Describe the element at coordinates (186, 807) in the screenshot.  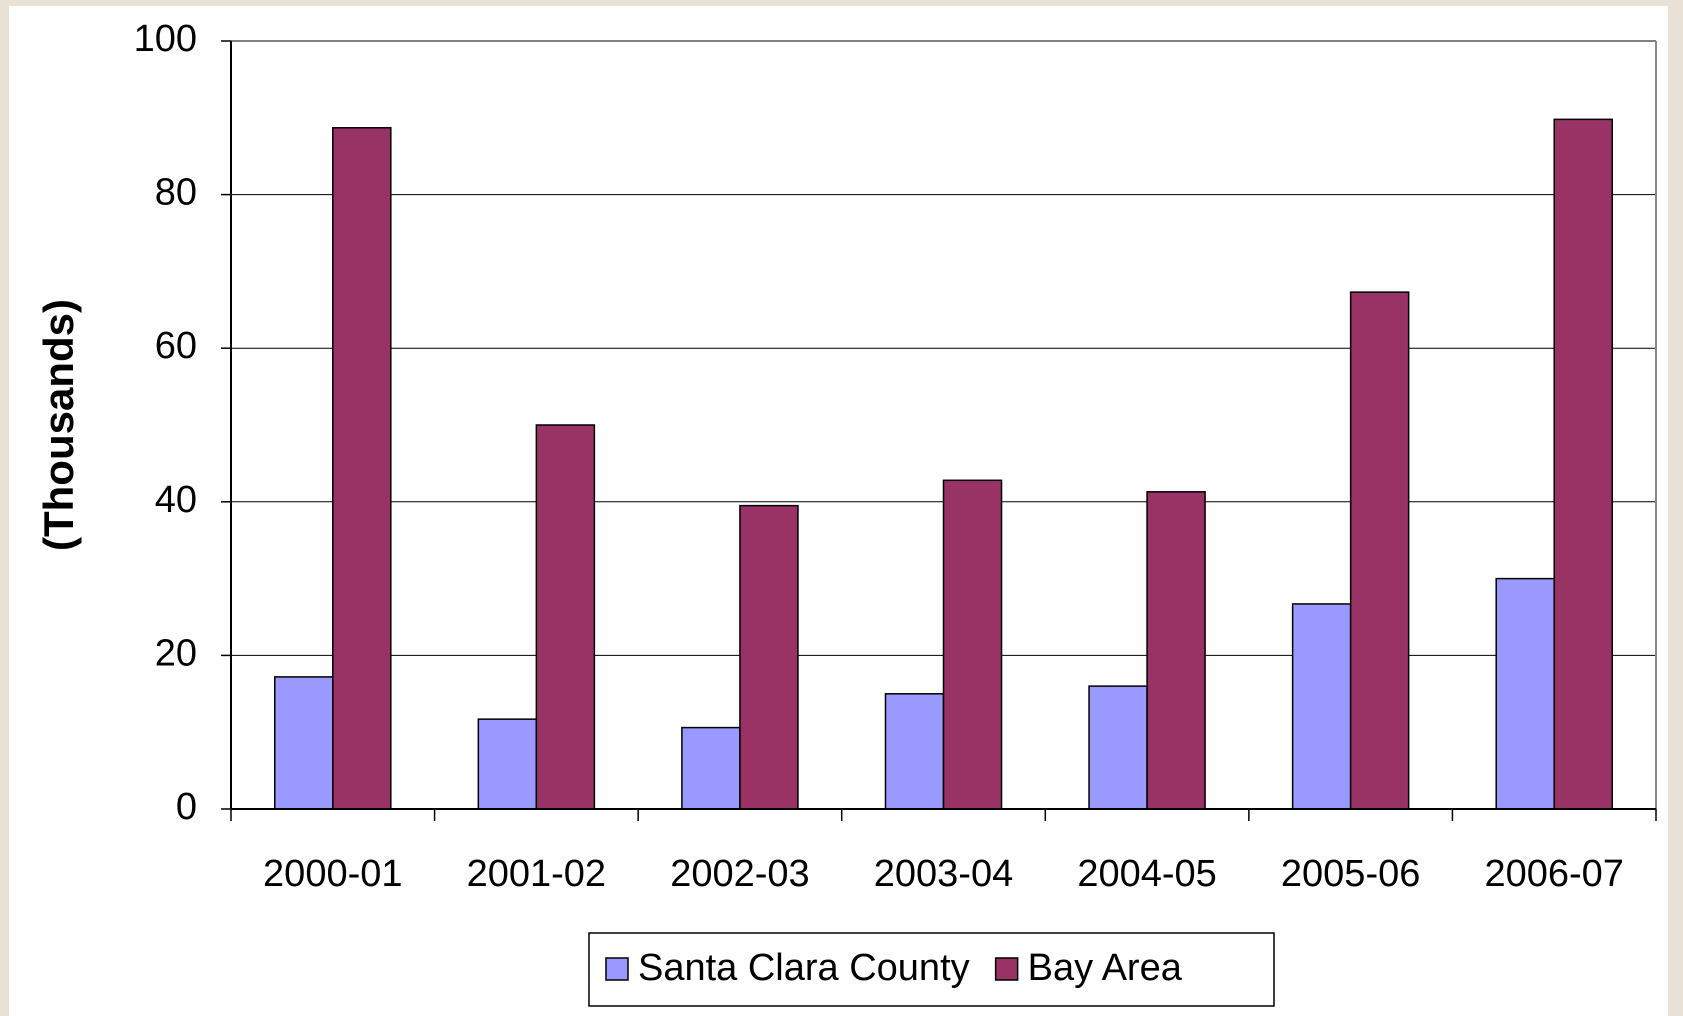
I see `y-tick-label: 0` at that location.